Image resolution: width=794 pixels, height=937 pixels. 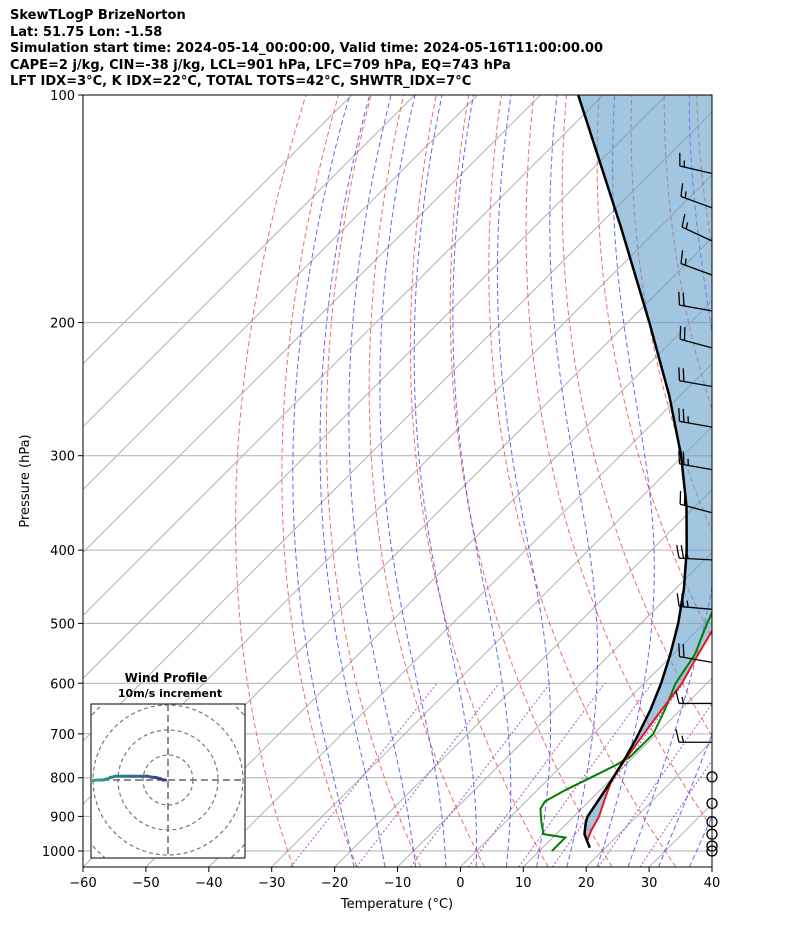 I want to click on title-station: SkewTLogP BrizeNorton, so click(x=98, y=15).